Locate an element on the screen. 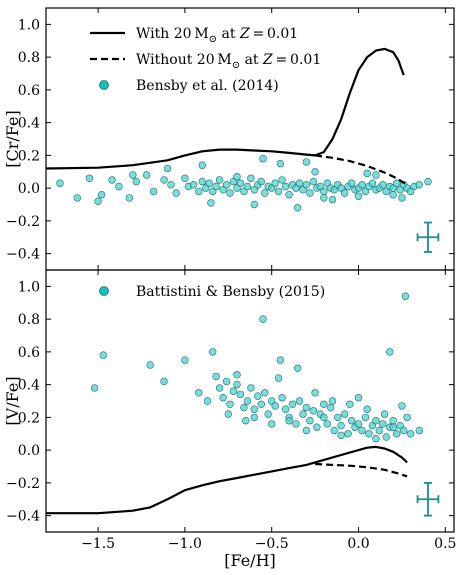  panel-cr-fe-errorbar is located at coordinates (428, 237).